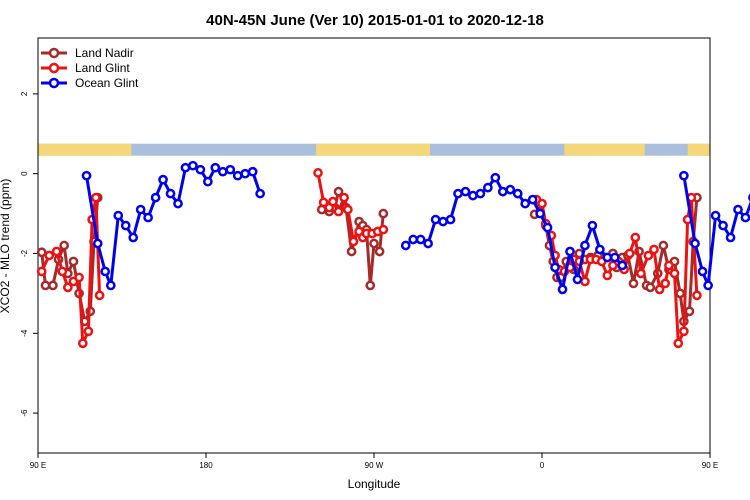  I want to click on y-tick-label: -2, so click(24, 253).